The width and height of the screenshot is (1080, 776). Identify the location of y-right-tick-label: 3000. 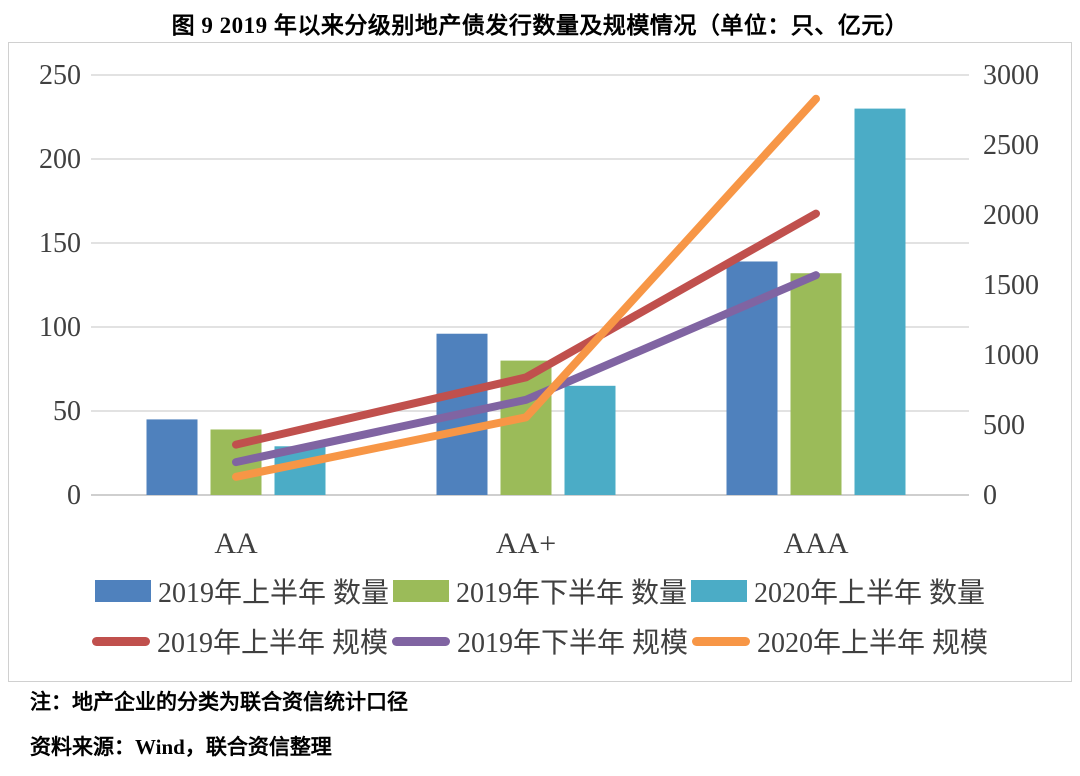
(1011, 75).